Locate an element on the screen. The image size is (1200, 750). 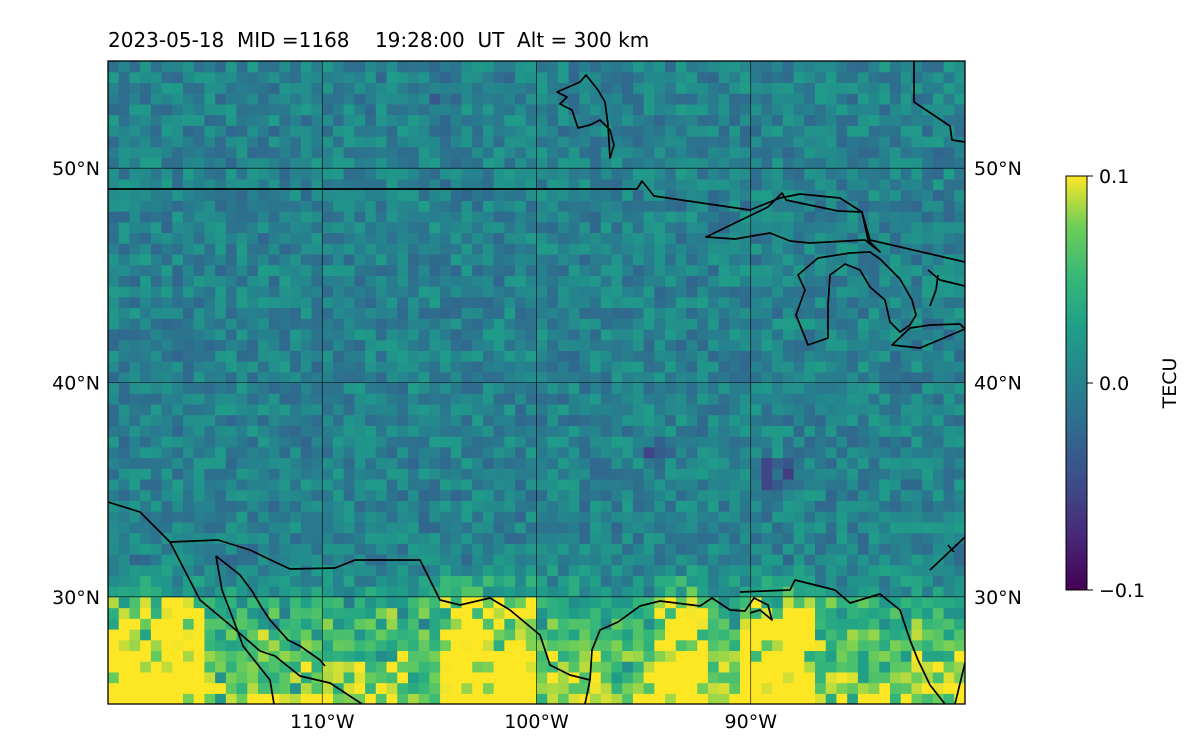
ytick-label-right: 30°N is located at coordinates (998, 598).